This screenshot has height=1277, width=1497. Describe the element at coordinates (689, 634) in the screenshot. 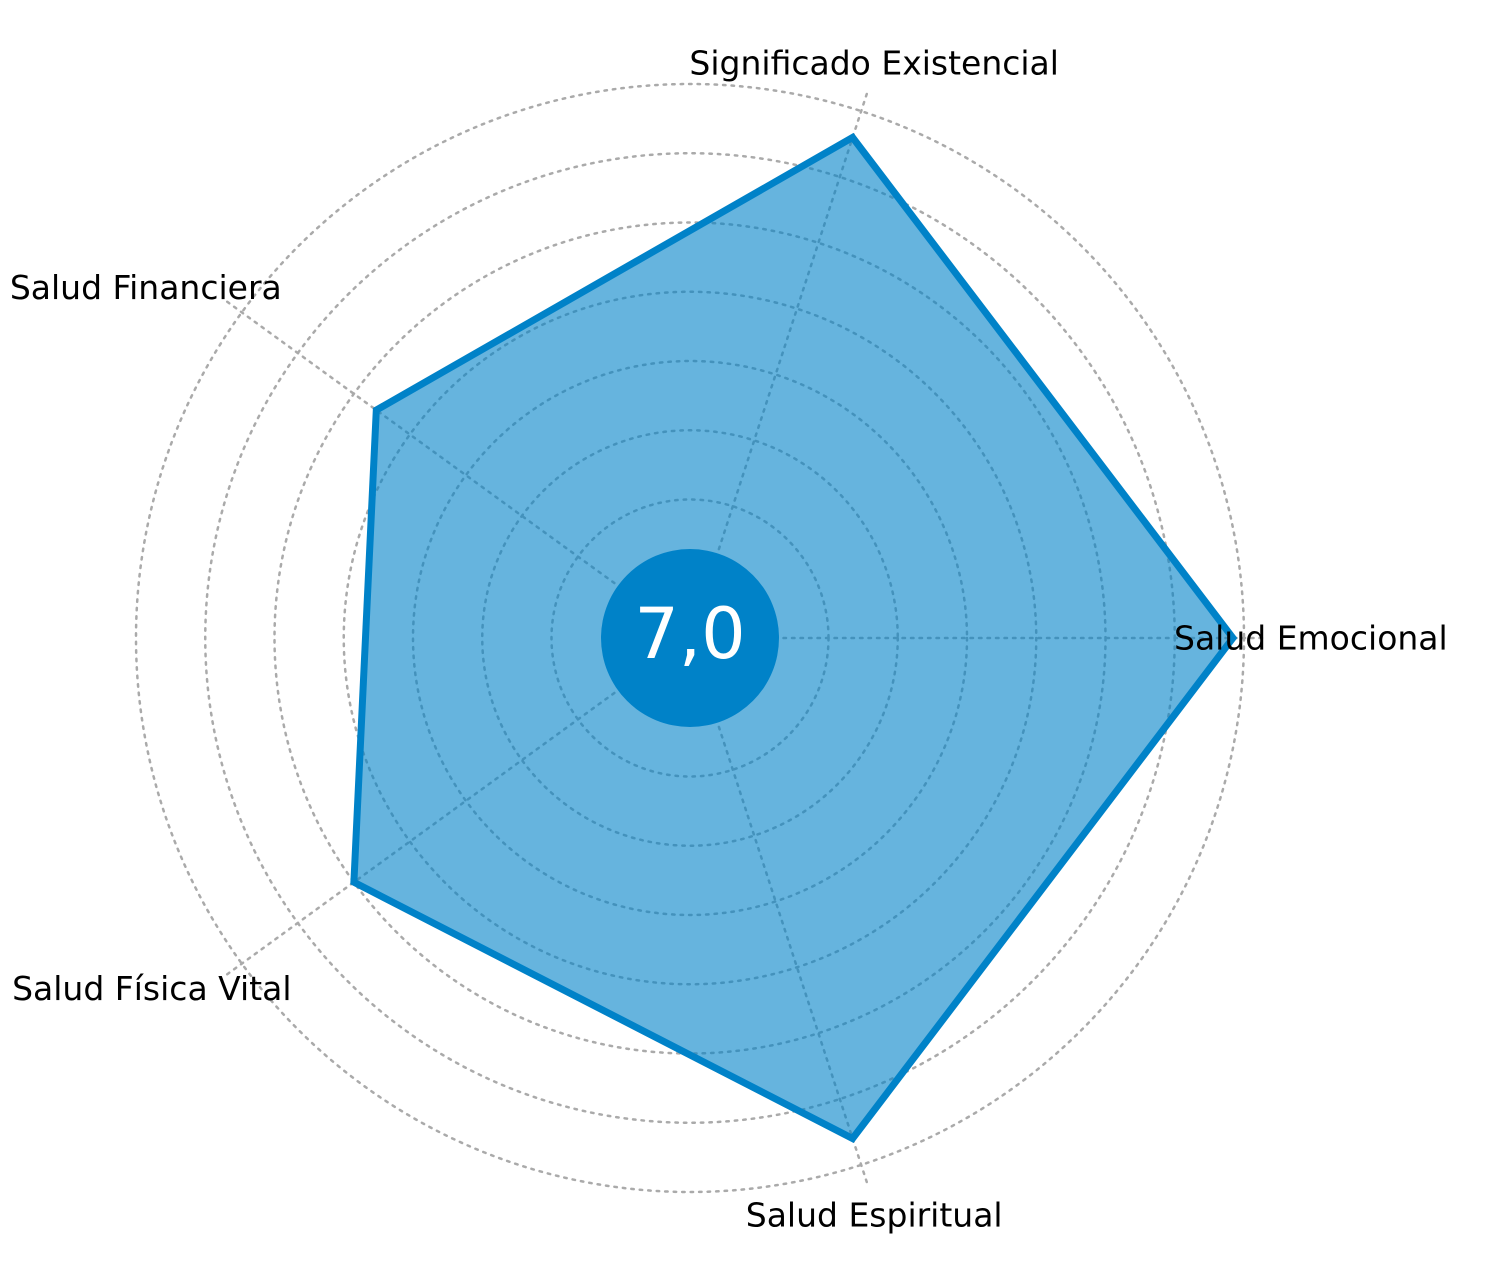

I see `center-score-value: 7,0` at that location.